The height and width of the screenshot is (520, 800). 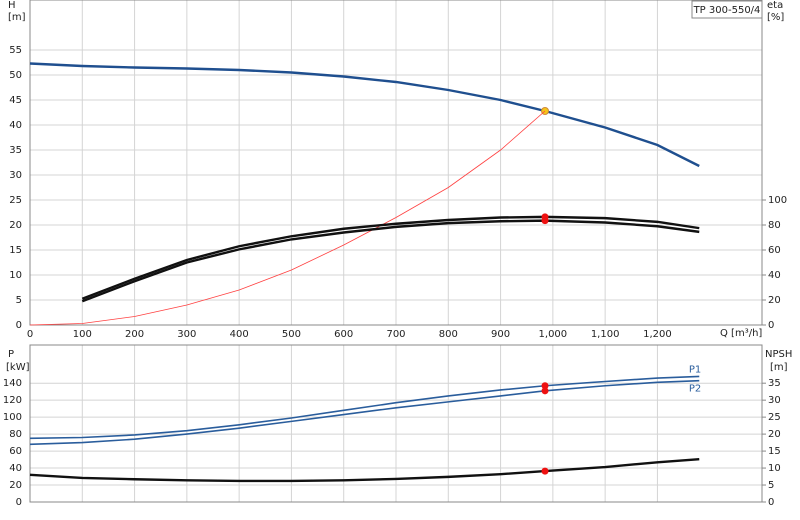 What do you see at coordinates (12, 383) in the screenshot?
I see `y-tick-label: 140` at bounding box center [12, 383].